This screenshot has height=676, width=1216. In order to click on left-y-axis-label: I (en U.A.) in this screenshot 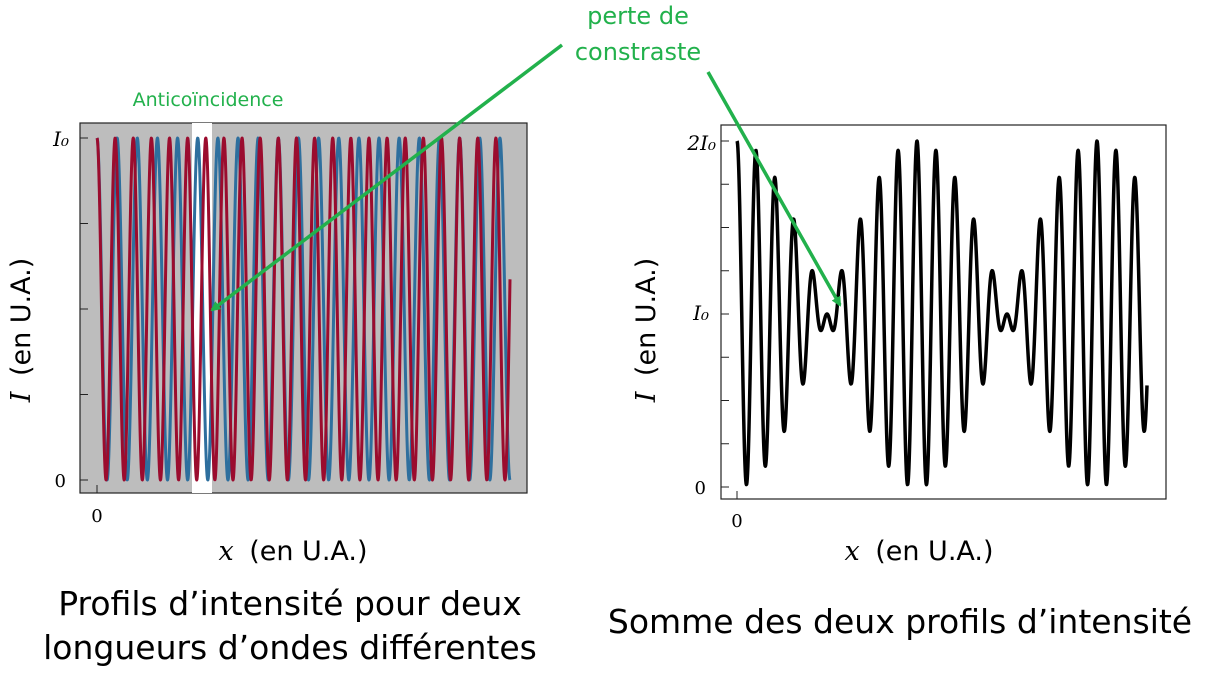, I will do `click(21, 330)`.